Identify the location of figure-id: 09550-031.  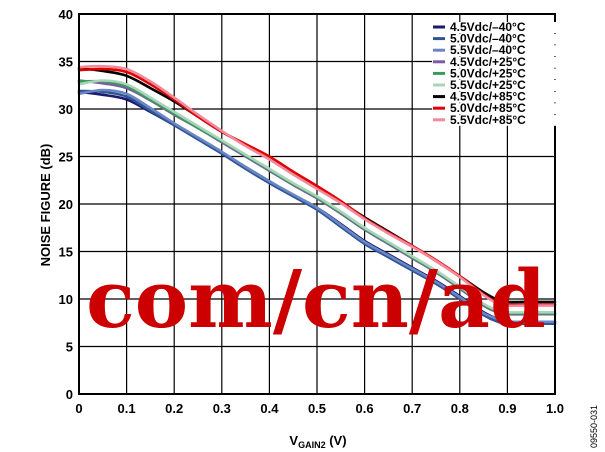
(594, 426).